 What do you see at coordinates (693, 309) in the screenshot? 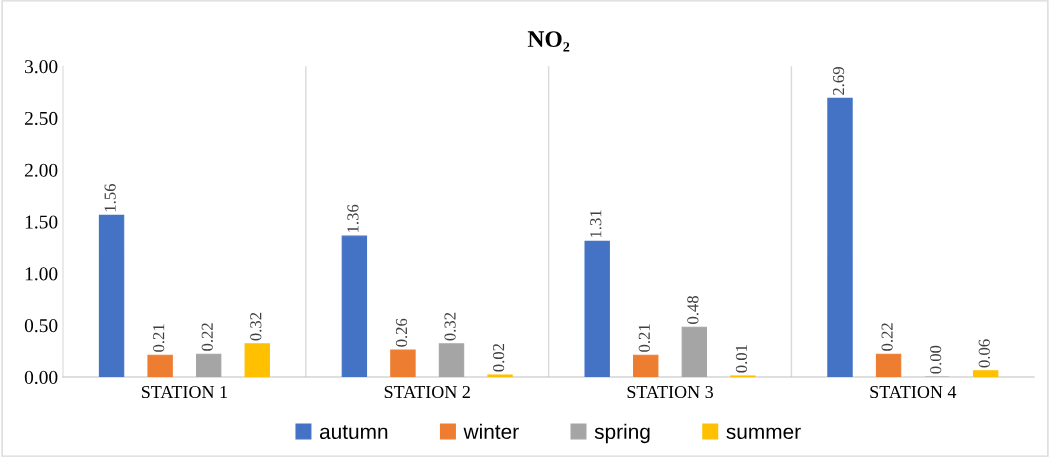
I see `data-label: 0.48` at bounding box center [693, 309].